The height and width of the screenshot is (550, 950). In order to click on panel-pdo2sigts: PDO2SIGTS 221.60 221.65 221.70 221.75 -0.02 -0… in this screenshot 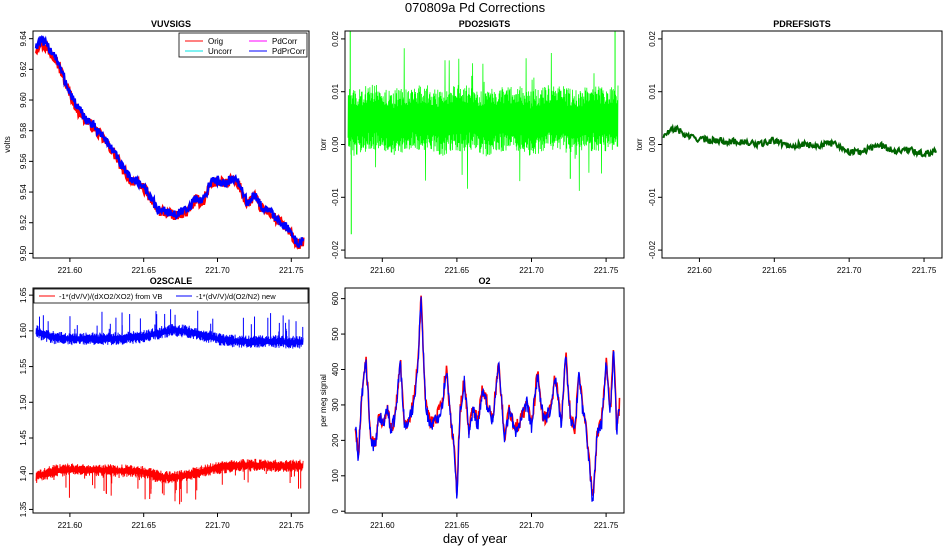, I will do `click(472, 147)`.